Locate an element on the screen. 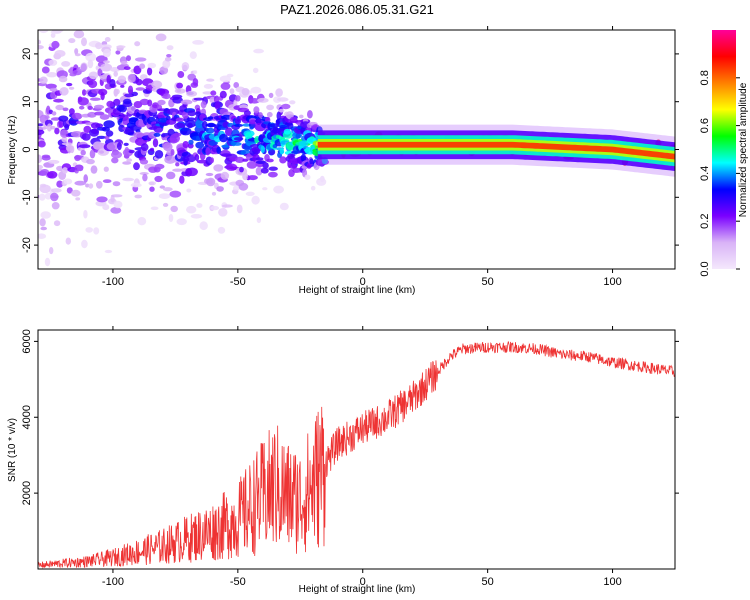  colorbar-tick-label: 0.2 is located at coordinates (705, 221).